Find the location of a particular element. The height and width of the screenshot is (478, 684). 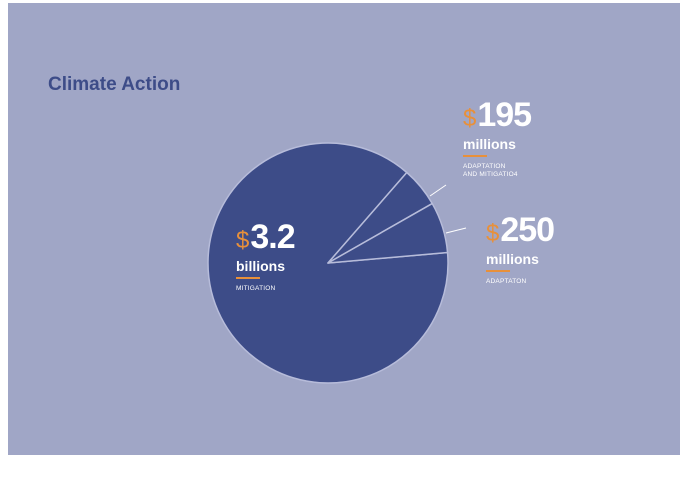

pie-slice is located at coordinates (388, 233).